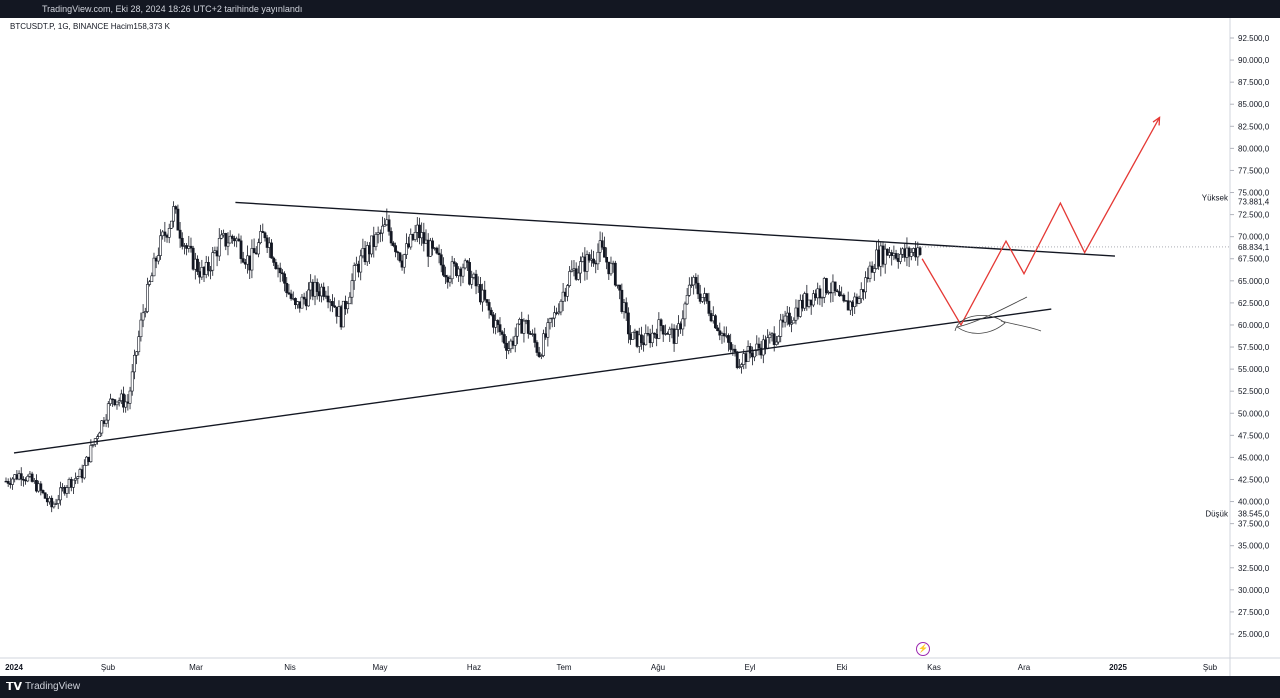 Image resolution: width=1280 pixels, height=698 pixels. What do you see at coordinates (998, 315) in the screenshot?
I see `freehand-scribble` at bounding box center [998, 315].